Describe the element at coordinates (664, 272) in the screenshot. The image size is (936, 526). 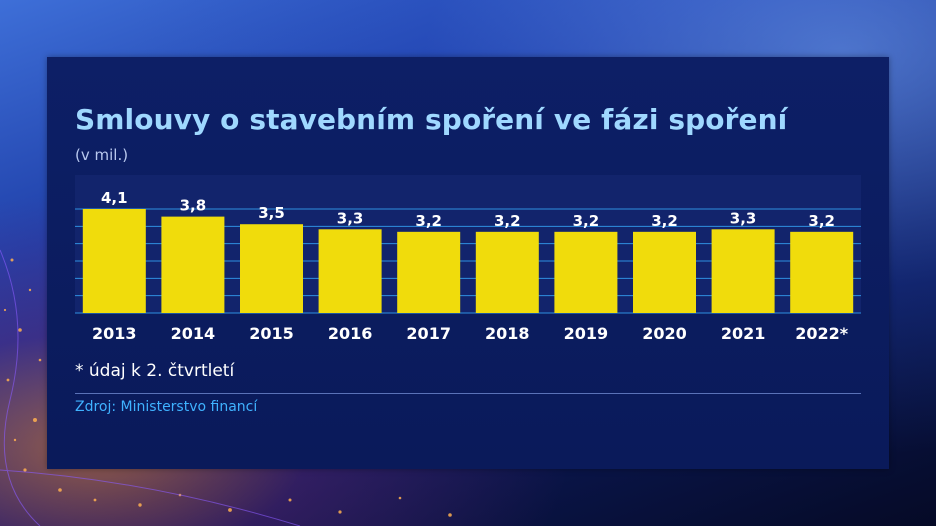
I see `bar-2020` at that location.